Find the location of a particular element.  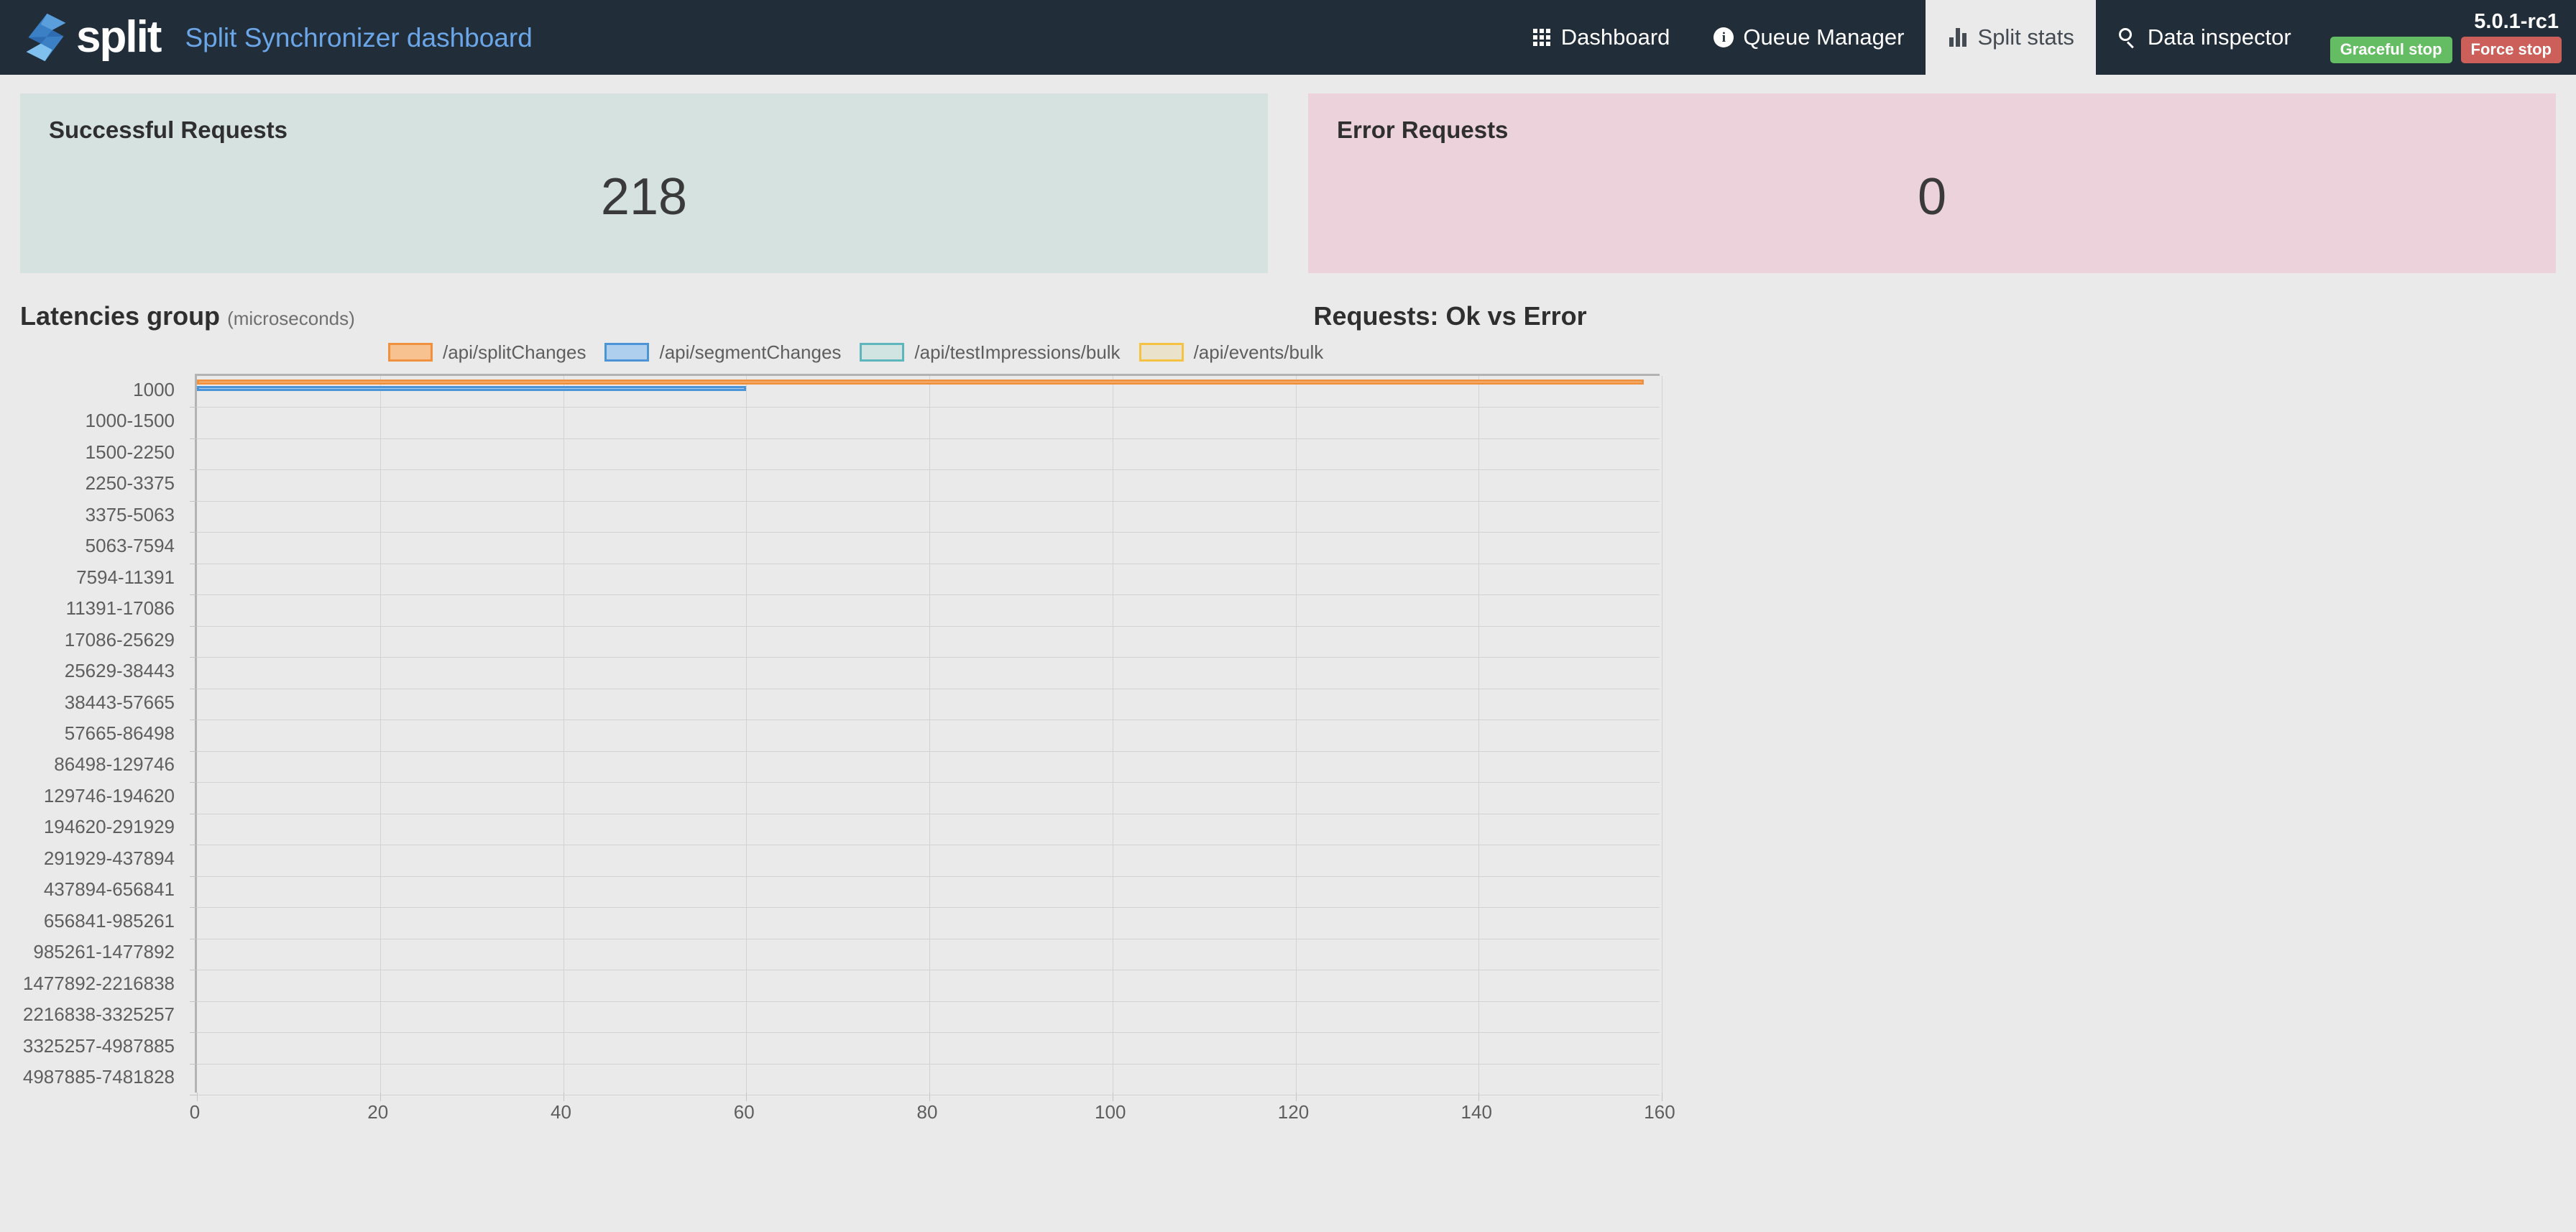

chart-y-label: 5063-7594 is located at coordinates (130, 546).